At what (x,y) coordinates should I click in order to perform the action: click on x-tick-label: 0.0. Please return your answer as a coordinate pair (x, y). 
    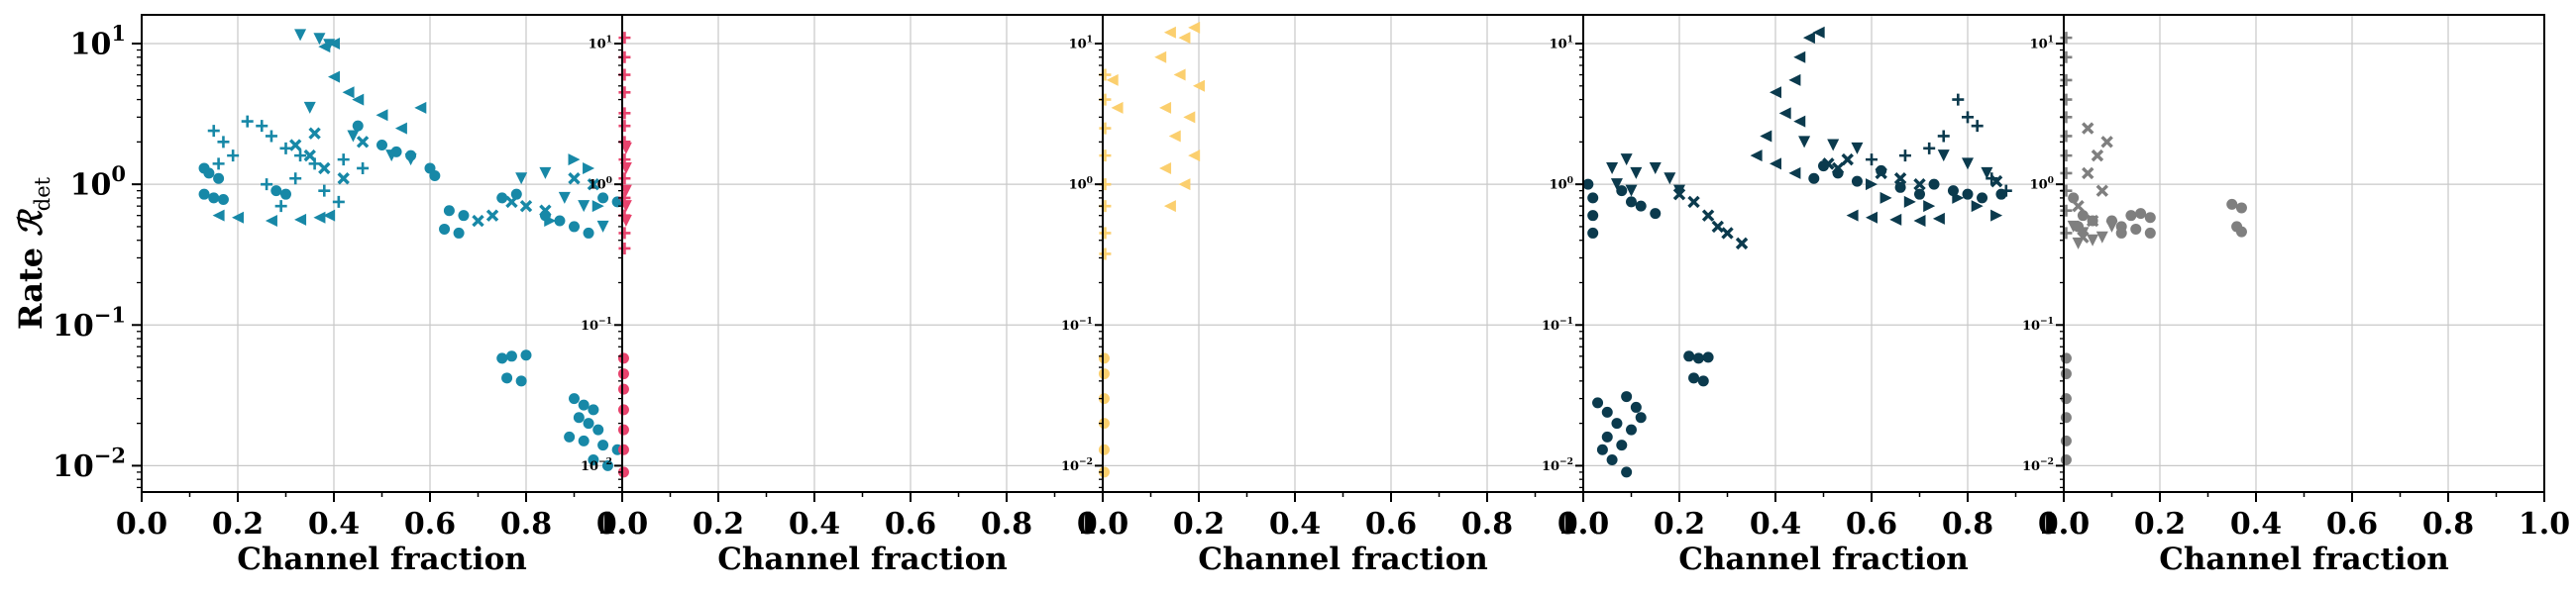
    Looking at the image, I should click on (2064, 524).